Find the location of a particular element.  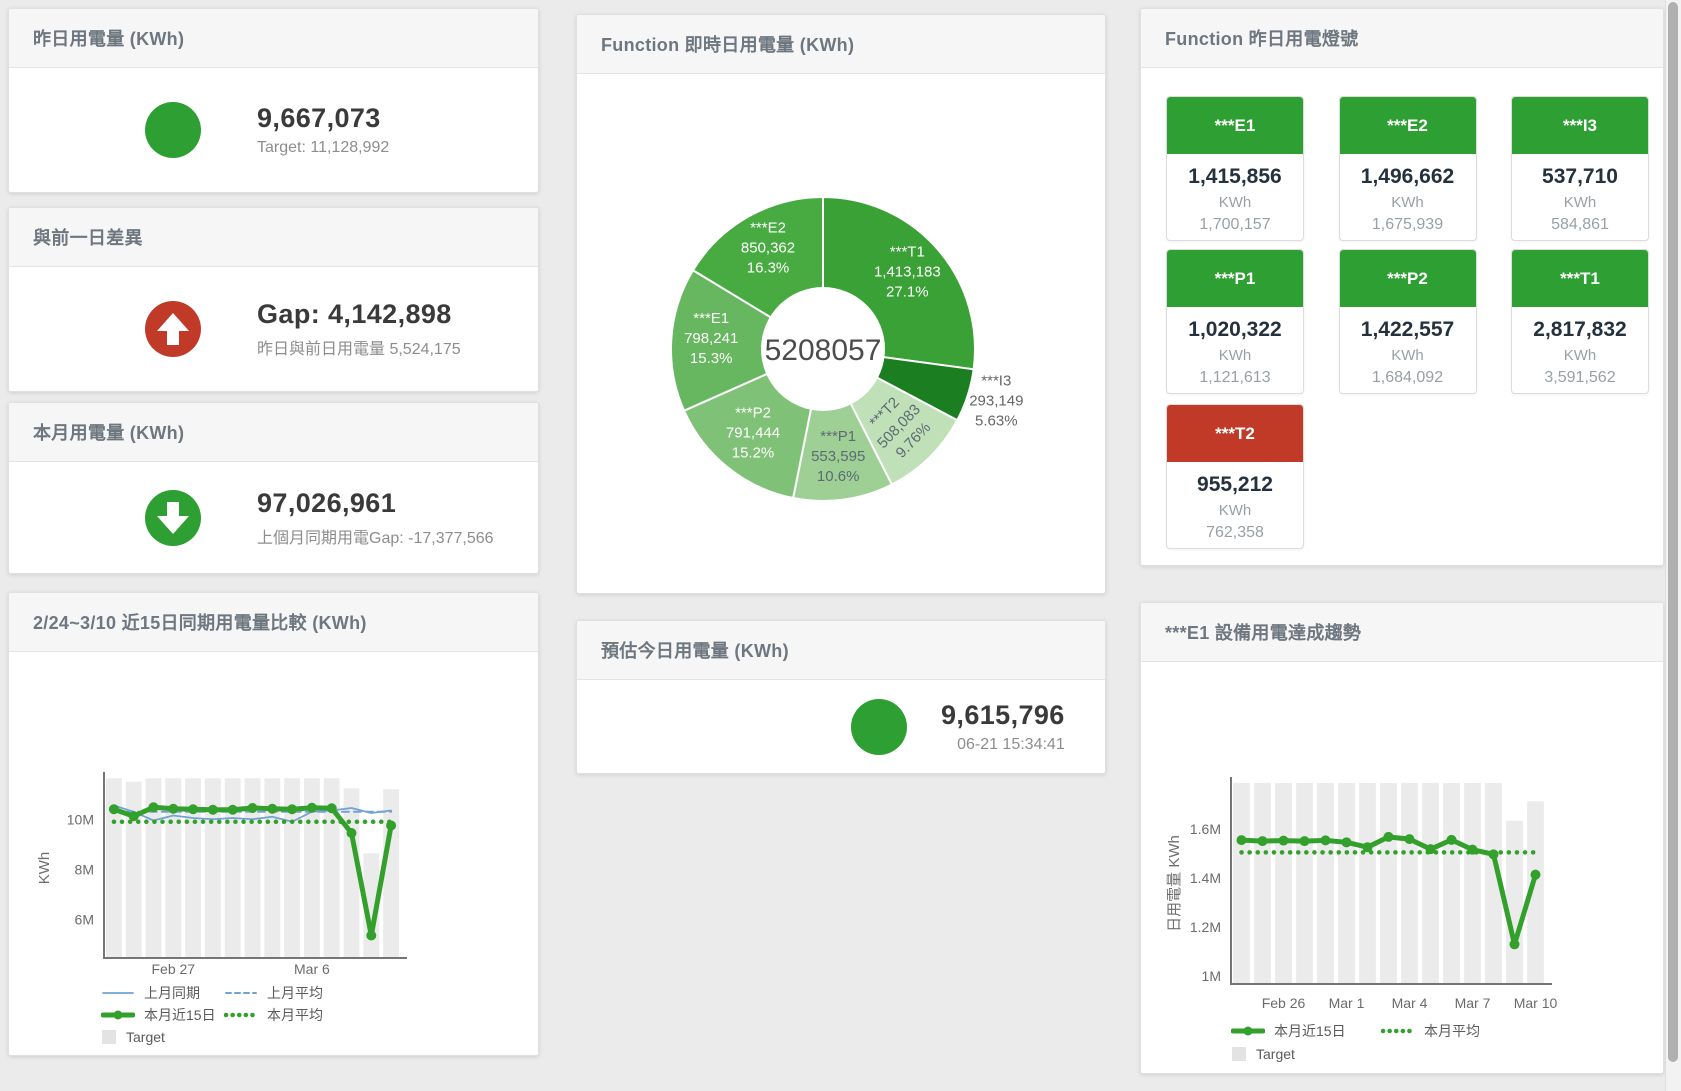

card-yesterday-usage: 昨日用電量 (KWh) 9,667,073 Target: 11,128,992 is located at coordinates (273, 100).